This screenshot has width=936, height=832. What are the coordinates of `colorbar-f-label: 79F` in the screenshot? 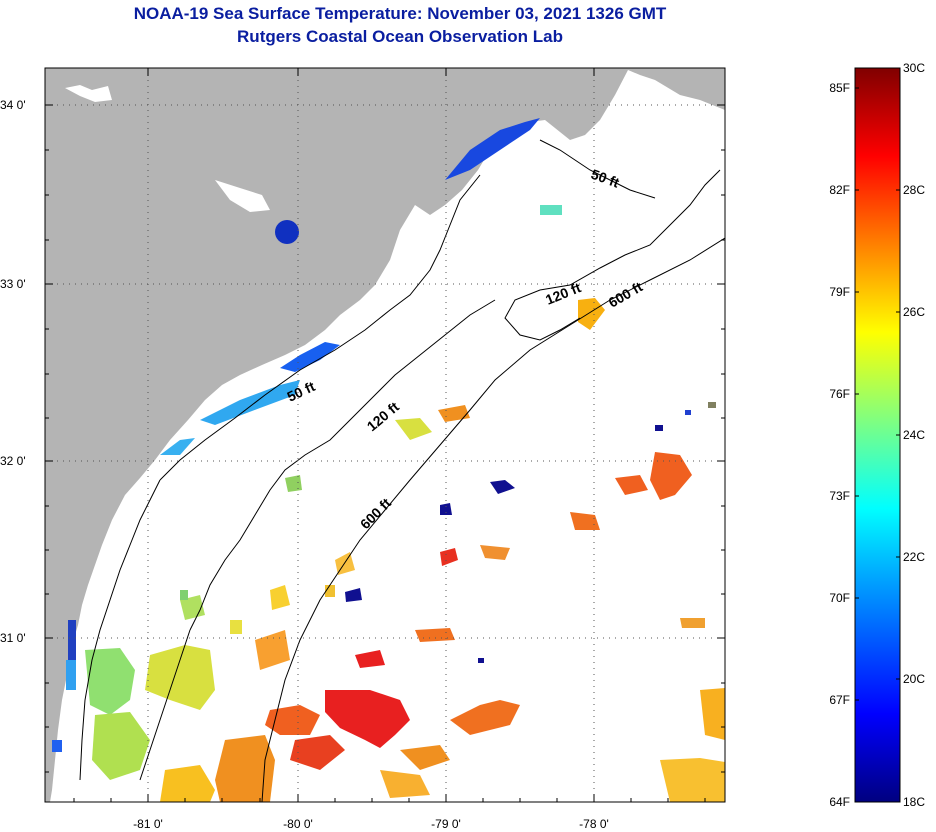 It's located at (839, 292).